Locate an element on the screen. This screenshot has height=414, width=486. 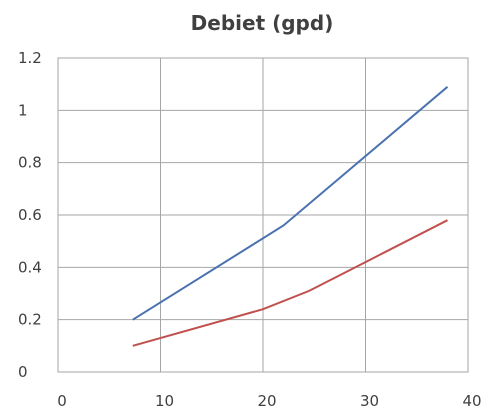
y-tick-label: 0 is located at coordinates (23, 372).